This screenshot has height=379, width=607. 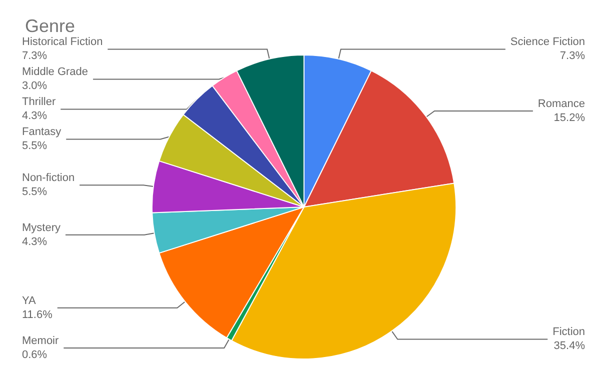 What do you see at coordinates (35, 86) in the screenshot?
I see `data-label: 3.0%` at bounding box center [35, 86].